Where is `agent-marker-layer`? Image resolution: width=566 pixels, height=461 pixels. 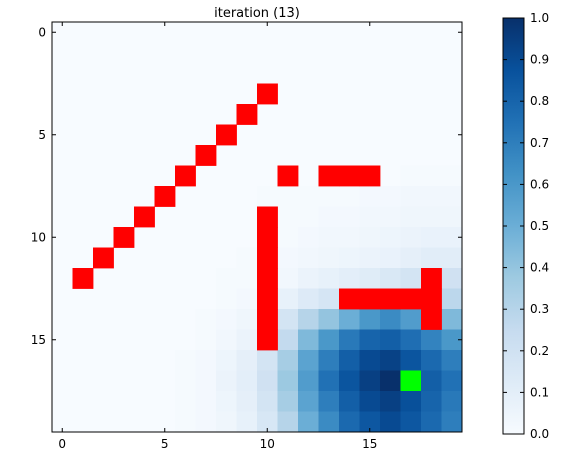
agent-marker-layer is located at coordinates (410, 380).